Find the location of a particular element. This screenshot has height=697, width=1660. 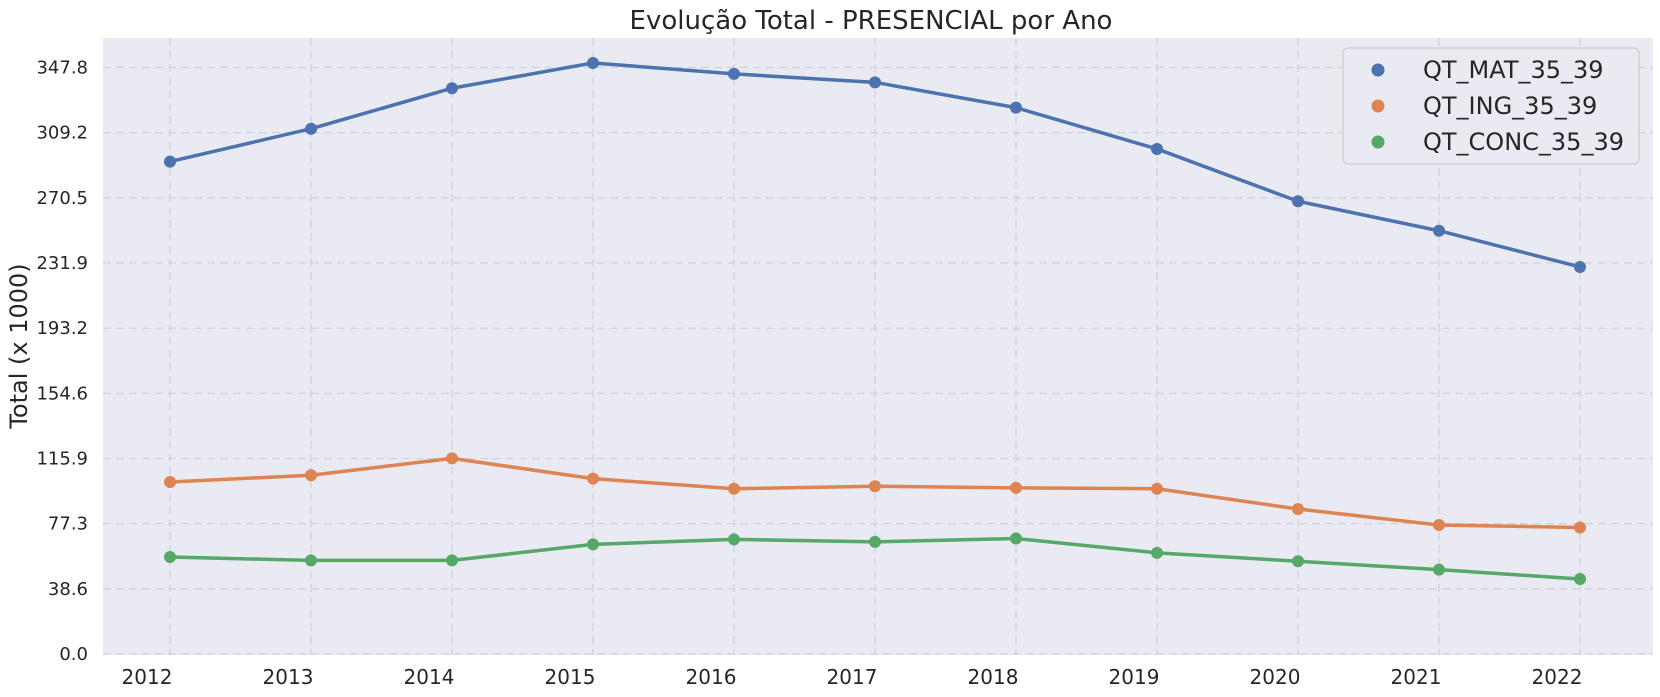

legend-label: QT_MAT_35_39 is located at coordinates (1513, 70).